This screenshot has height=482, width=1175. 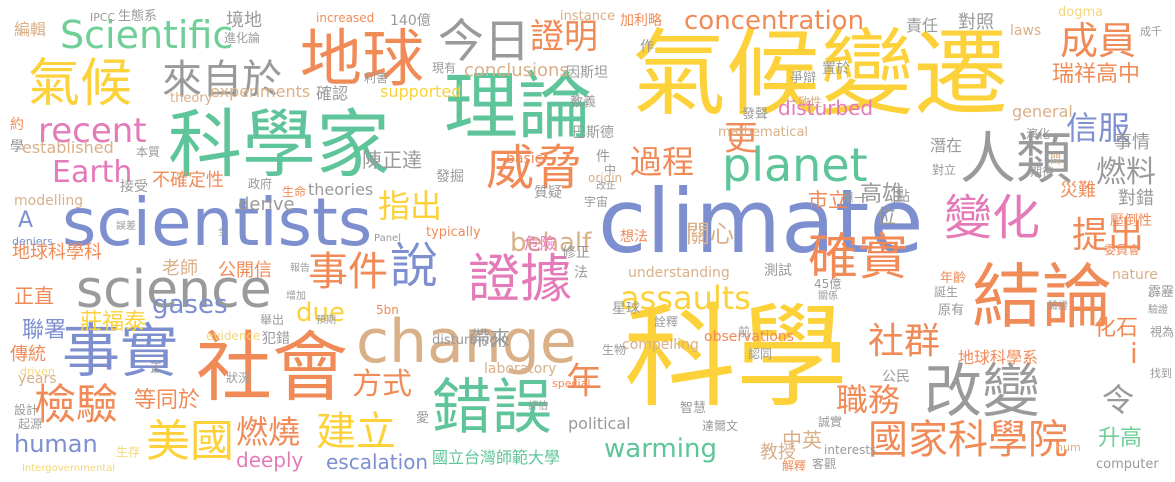 I want to click on word-美國: 美國, so click(x=190, y=441).